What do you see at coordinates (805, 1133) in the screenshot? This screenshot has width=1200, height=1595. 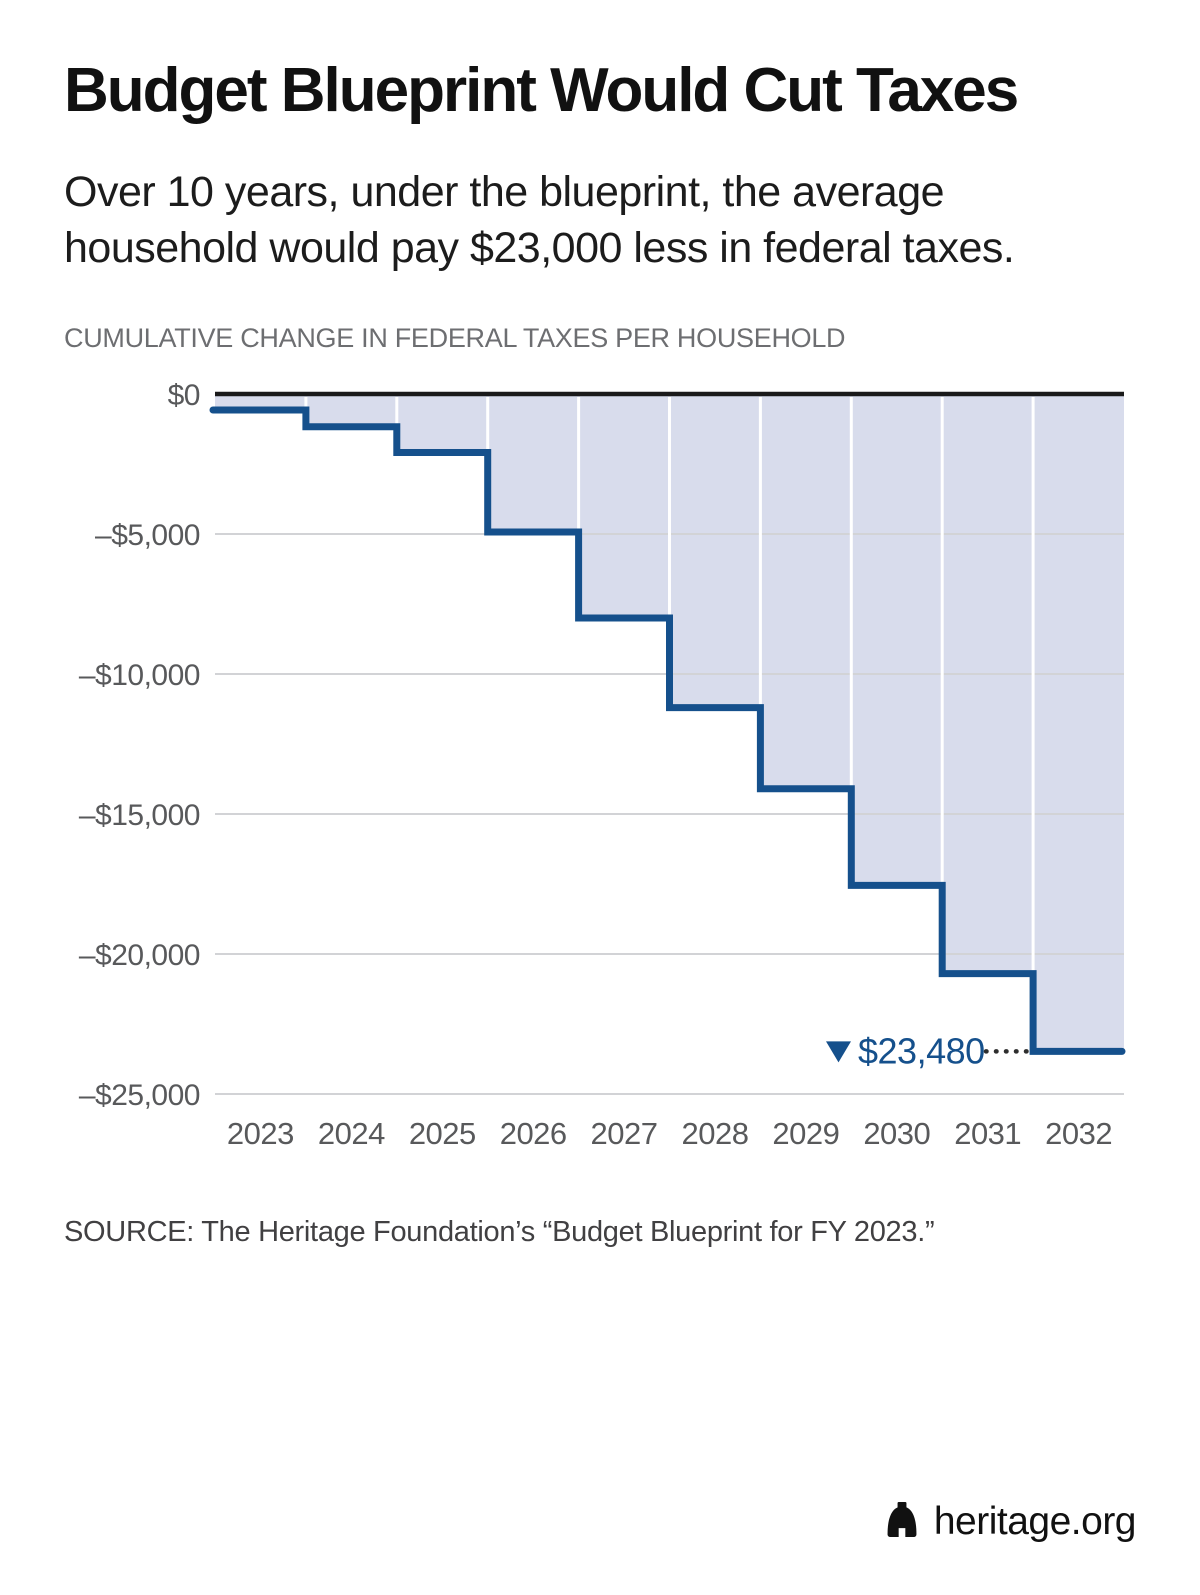 I see `x-axis-label: 2029` at bounding box center [805, 1133].